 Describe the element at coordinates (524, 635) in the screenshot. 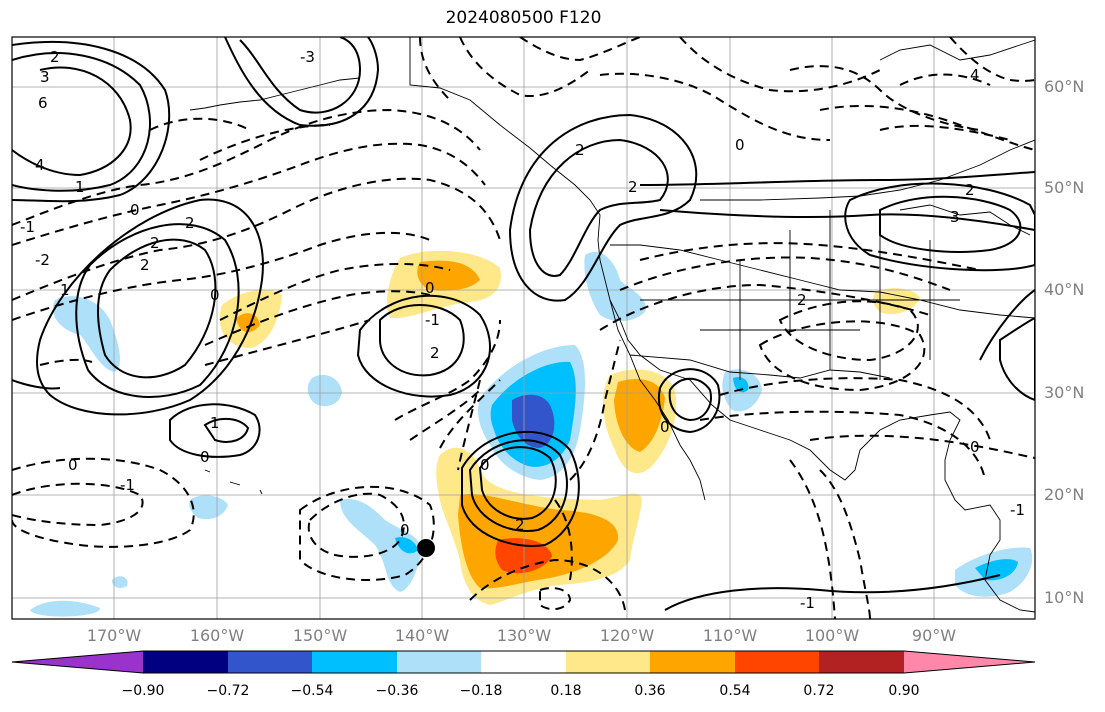

I see `lon-label: 130°W` at that location.